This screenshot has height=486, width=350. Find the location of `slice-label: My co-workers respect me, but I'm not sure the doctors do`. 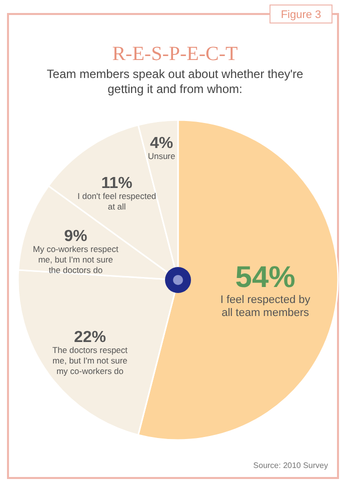

slice-label: My co-workers respect me, but I'm not sure the doctors do is located at coordinates (76, 260).